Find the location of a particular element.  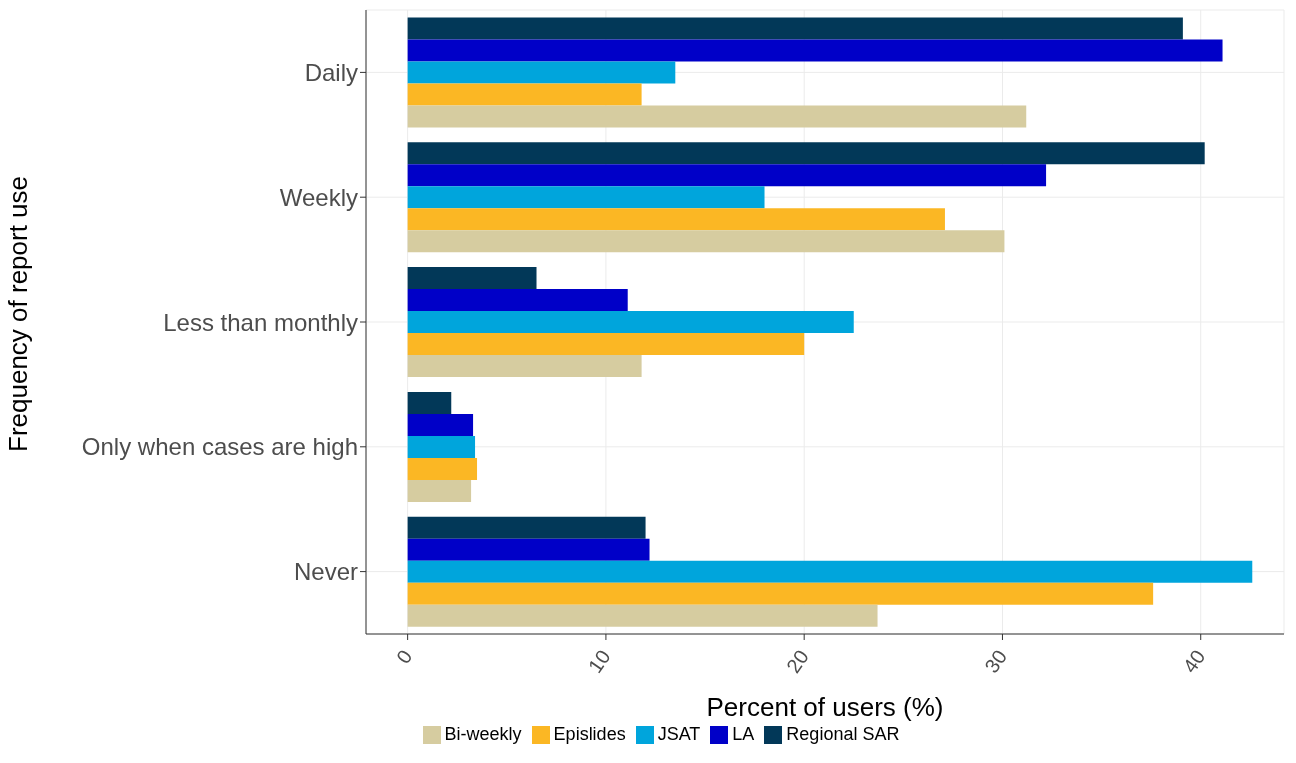

legend-label: Epislides is located at coordinates (589, 734).